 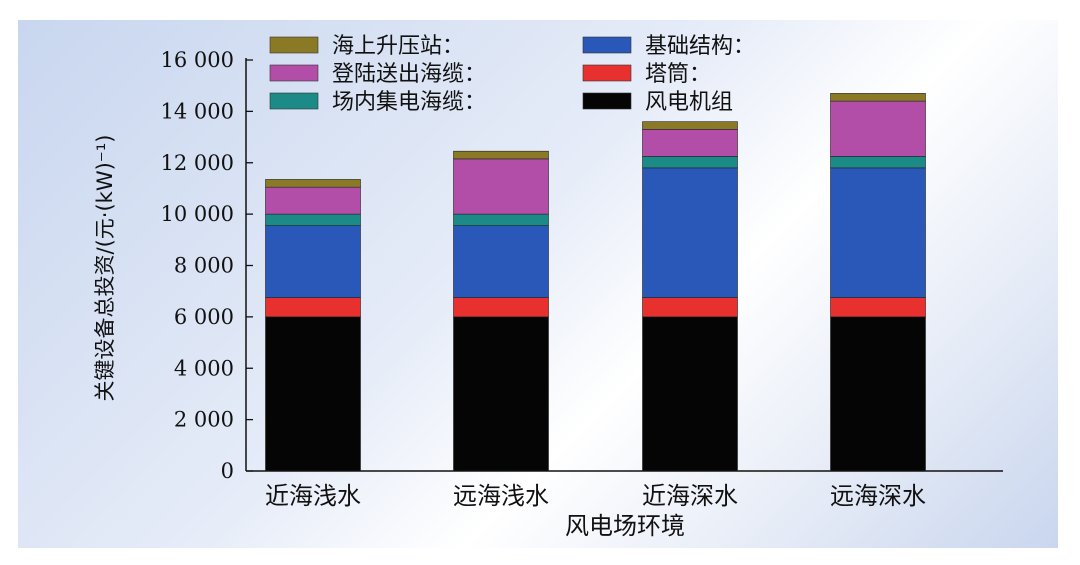 I want to click on y-tick-label: 16 000, so click(x=197, y=60).